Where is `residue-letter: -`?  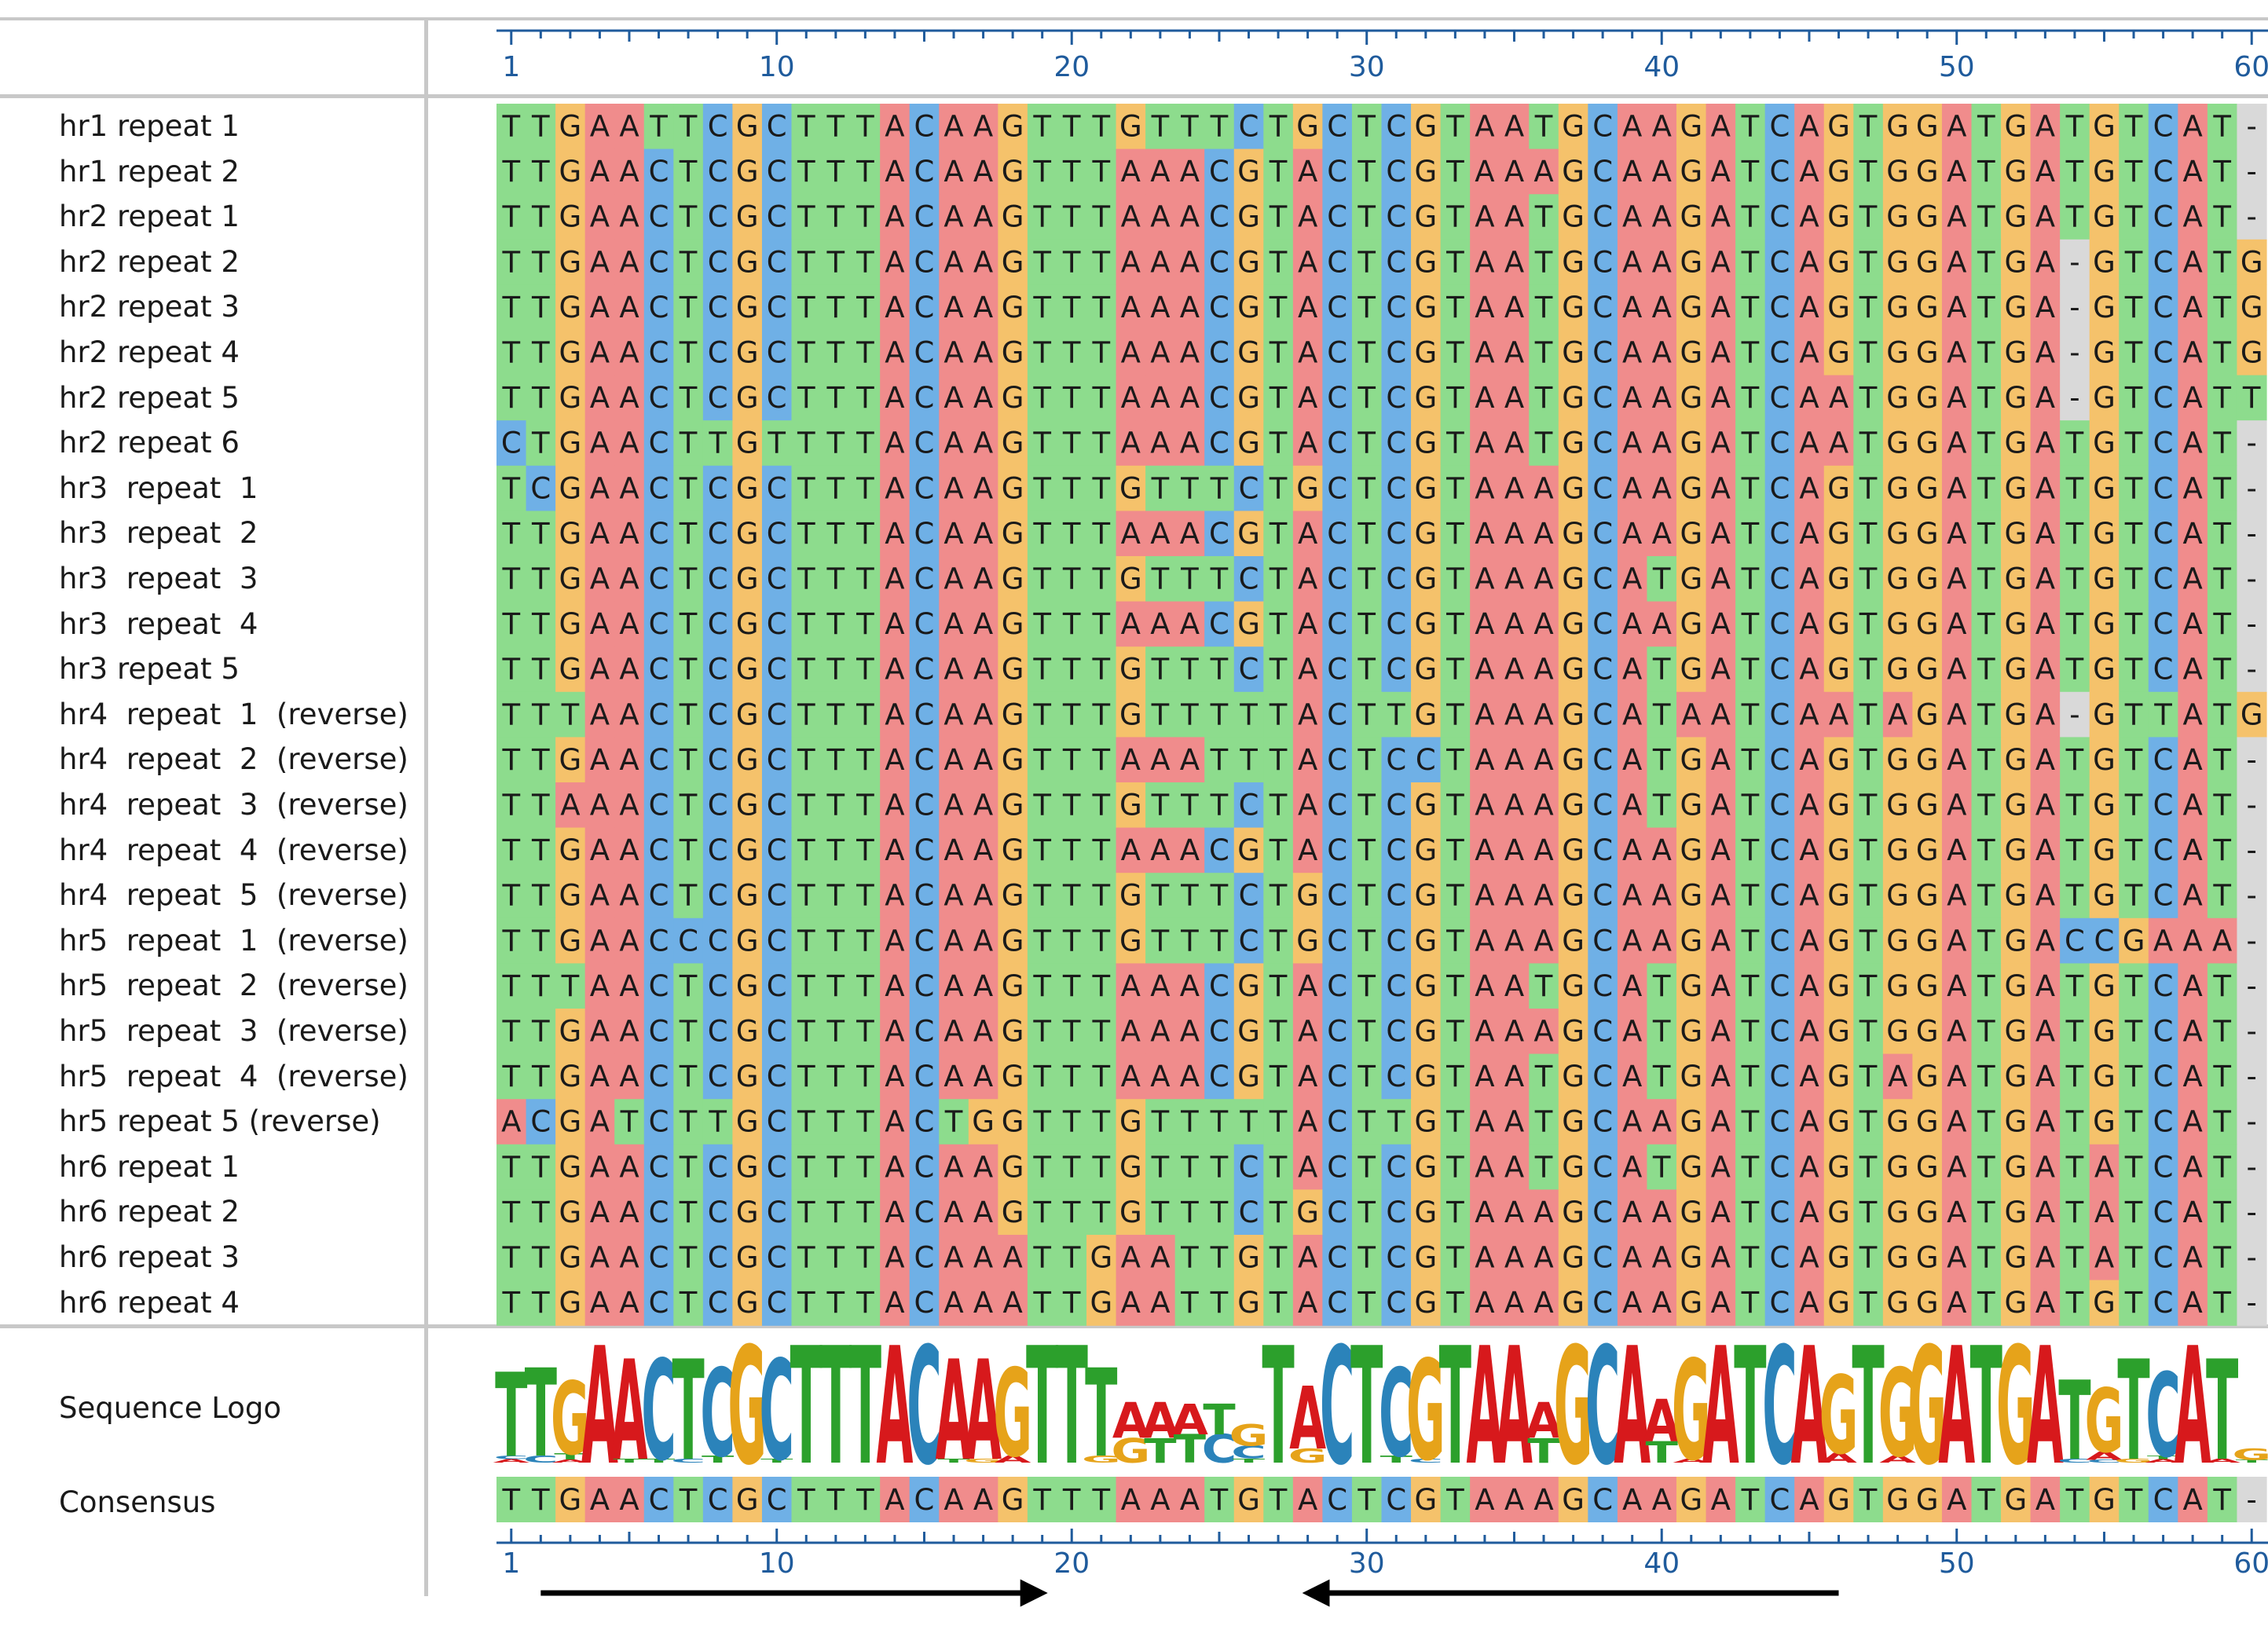
residue-letter: - is located at coordinates (2252, 1303).